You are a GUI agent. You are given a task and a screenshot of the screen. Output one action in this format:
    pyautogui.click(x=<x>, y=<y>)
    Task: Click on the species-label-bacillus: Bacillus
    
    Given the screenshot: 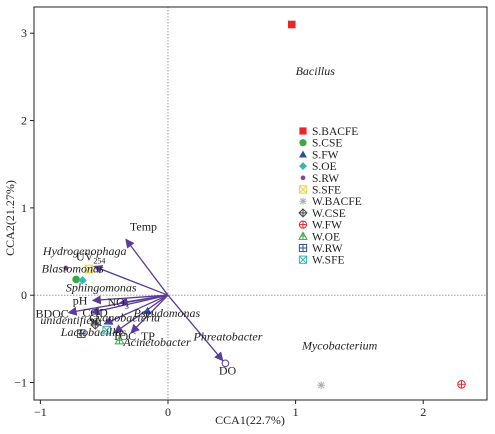 What is the action you would take?
    pyautogui.click(x=316, y=71)
    